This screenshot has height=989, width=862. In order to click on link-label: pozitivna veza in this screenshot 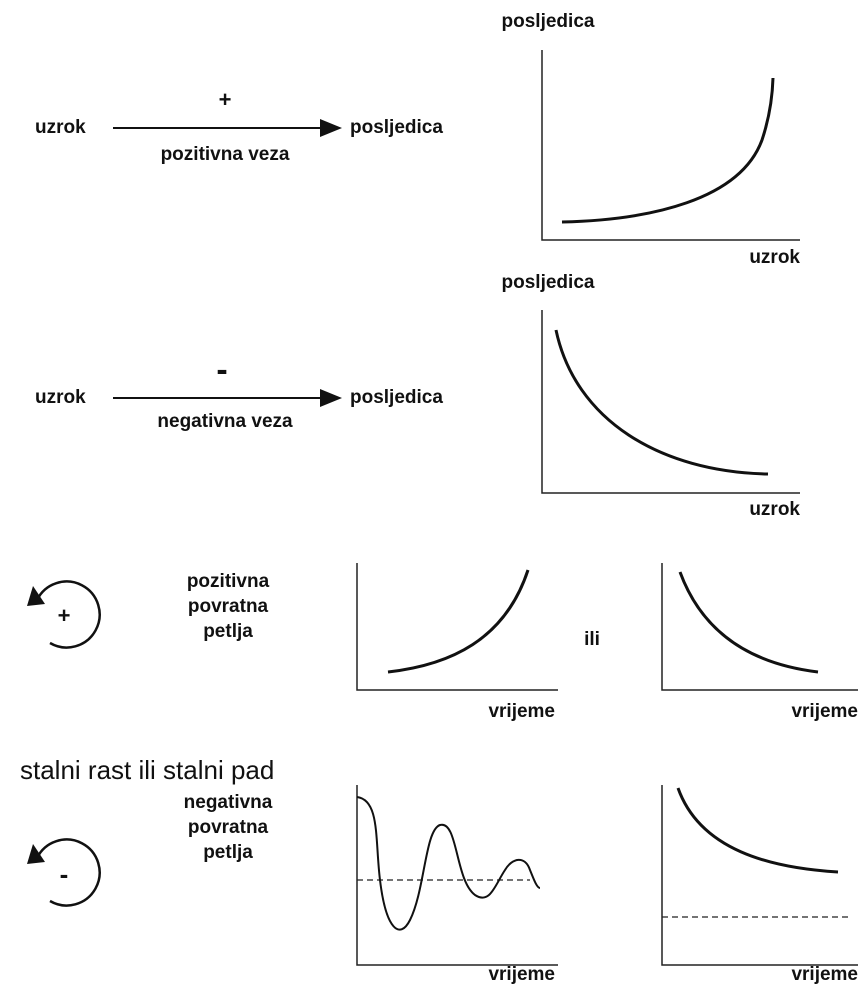, I will do `click(225, 154)`.